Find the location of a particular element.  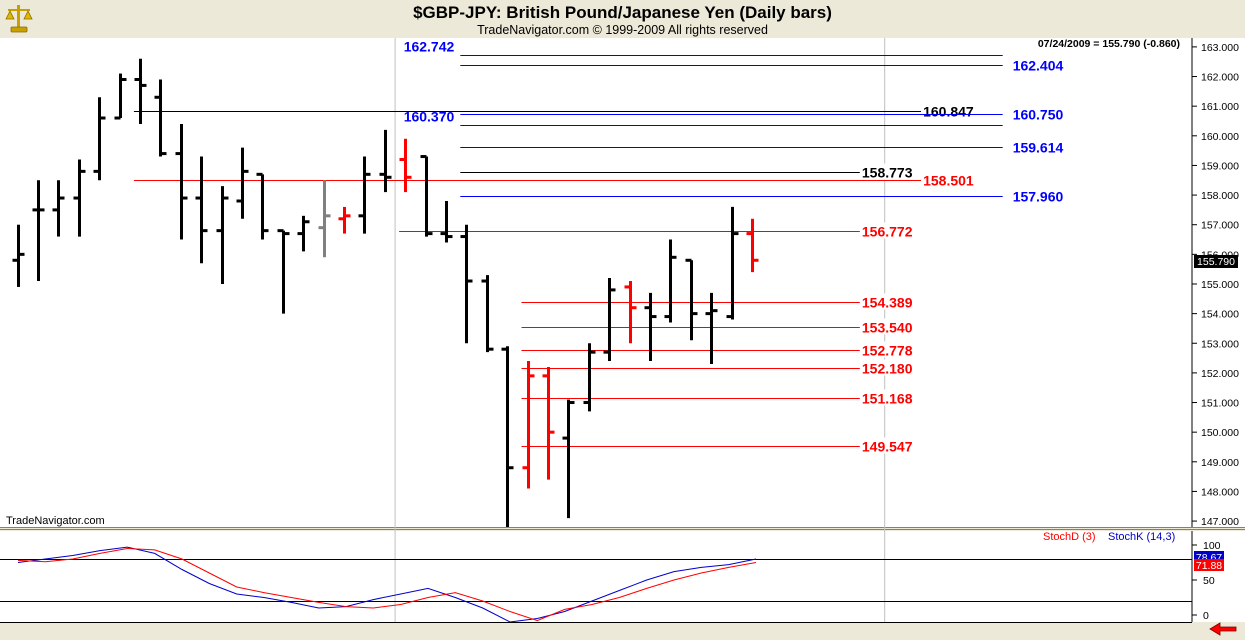

stochk-label: StochK (14,3) is located at coordinates (1141, 537).